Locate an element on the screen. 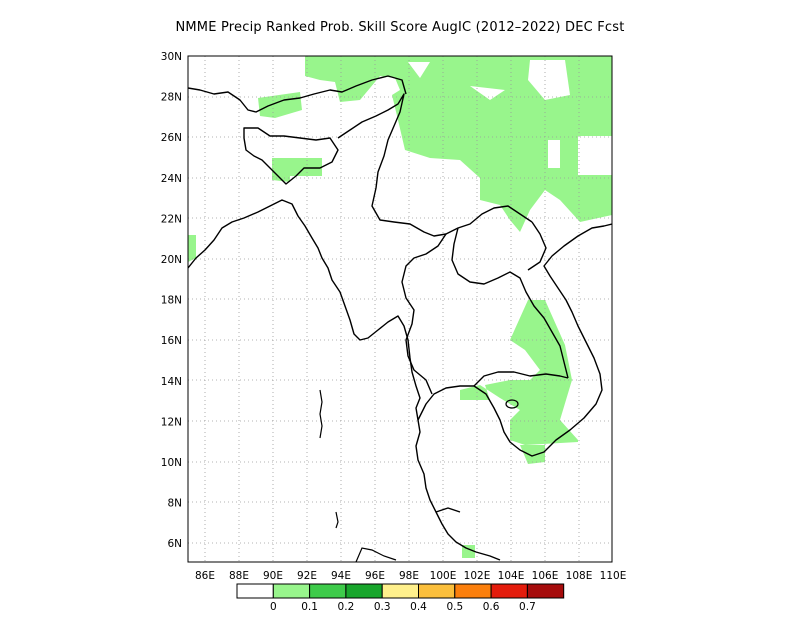 The image size is (800, 618). border-bangladesh is located at coordinates (291, 156).